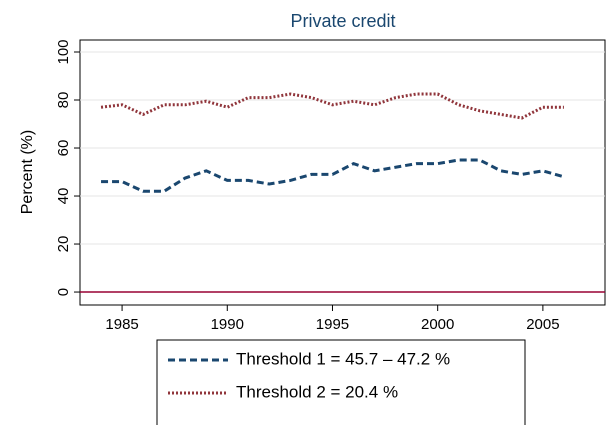 The width and height of the screenshot is (607, 430). What do you see at coordinates (63, 51) in the screenshot?
I see `y-tick-label: 100` at bounding box center [63, 51].